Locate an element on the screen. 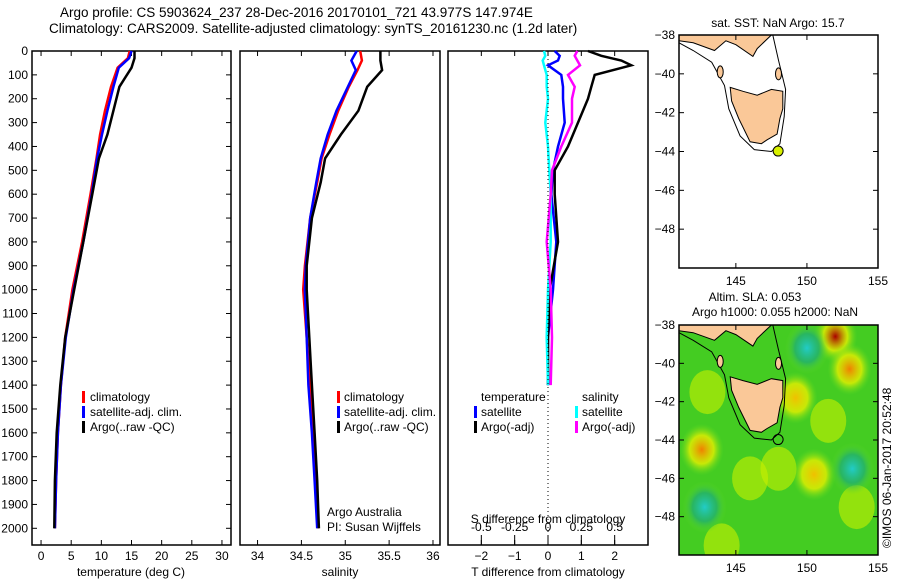  d-legend-t-satellite: satellite is located at coordinates (501, 412).